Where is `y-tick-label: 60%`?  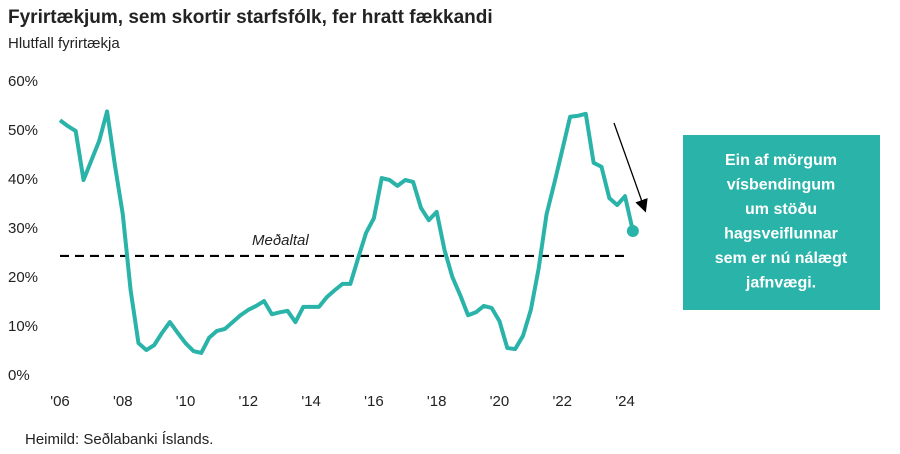
y-tick-label: 60% is located at coordinates (23, 81).